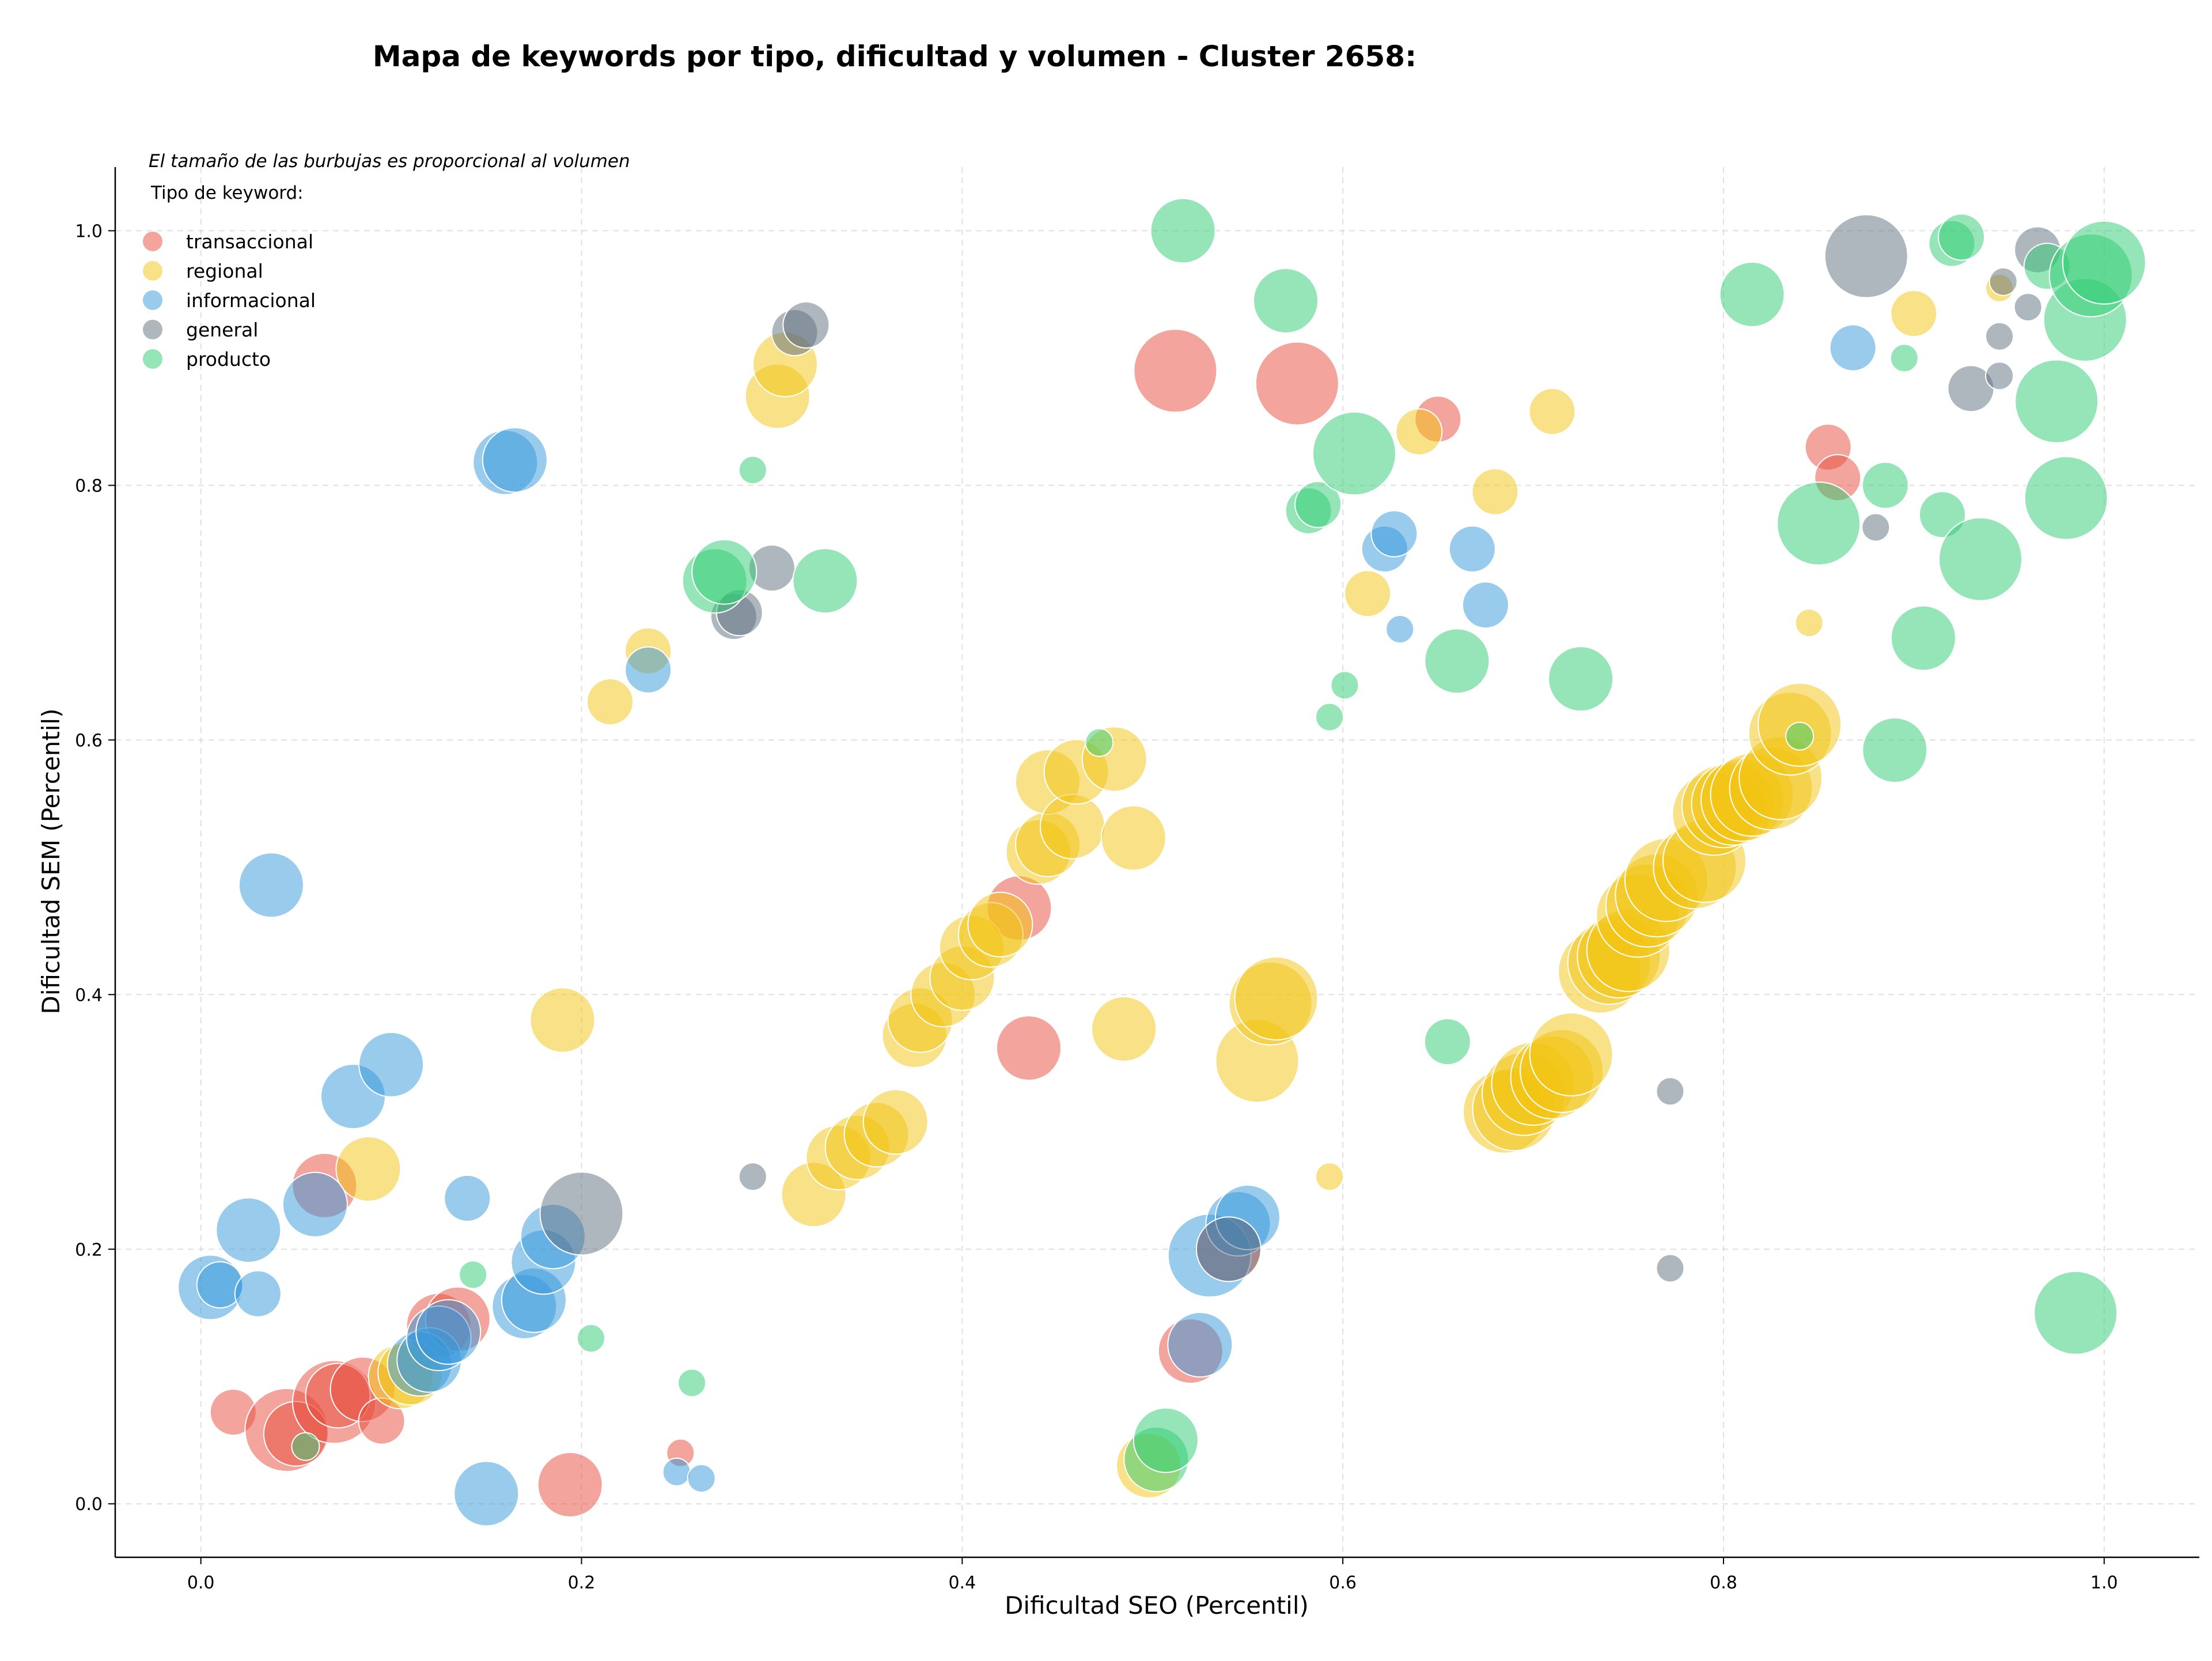  What do you see at coordinates (222, 330) in the screenshot?
I see `legend-label-general: general` at bounding box center [222, 330].